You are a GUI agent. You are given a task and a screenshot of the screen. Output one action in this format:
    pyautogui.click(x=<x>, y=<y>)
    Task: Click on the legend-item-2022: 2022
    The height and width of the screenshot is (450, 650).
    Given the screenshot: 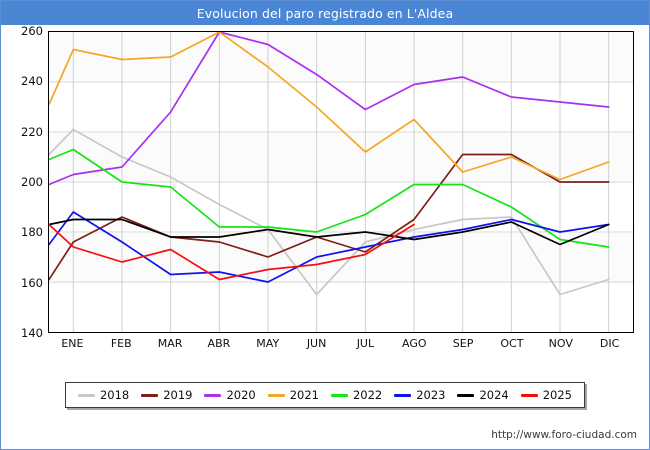 What is the action you would take?
    pyautogui.click(x=356, y=395)
    